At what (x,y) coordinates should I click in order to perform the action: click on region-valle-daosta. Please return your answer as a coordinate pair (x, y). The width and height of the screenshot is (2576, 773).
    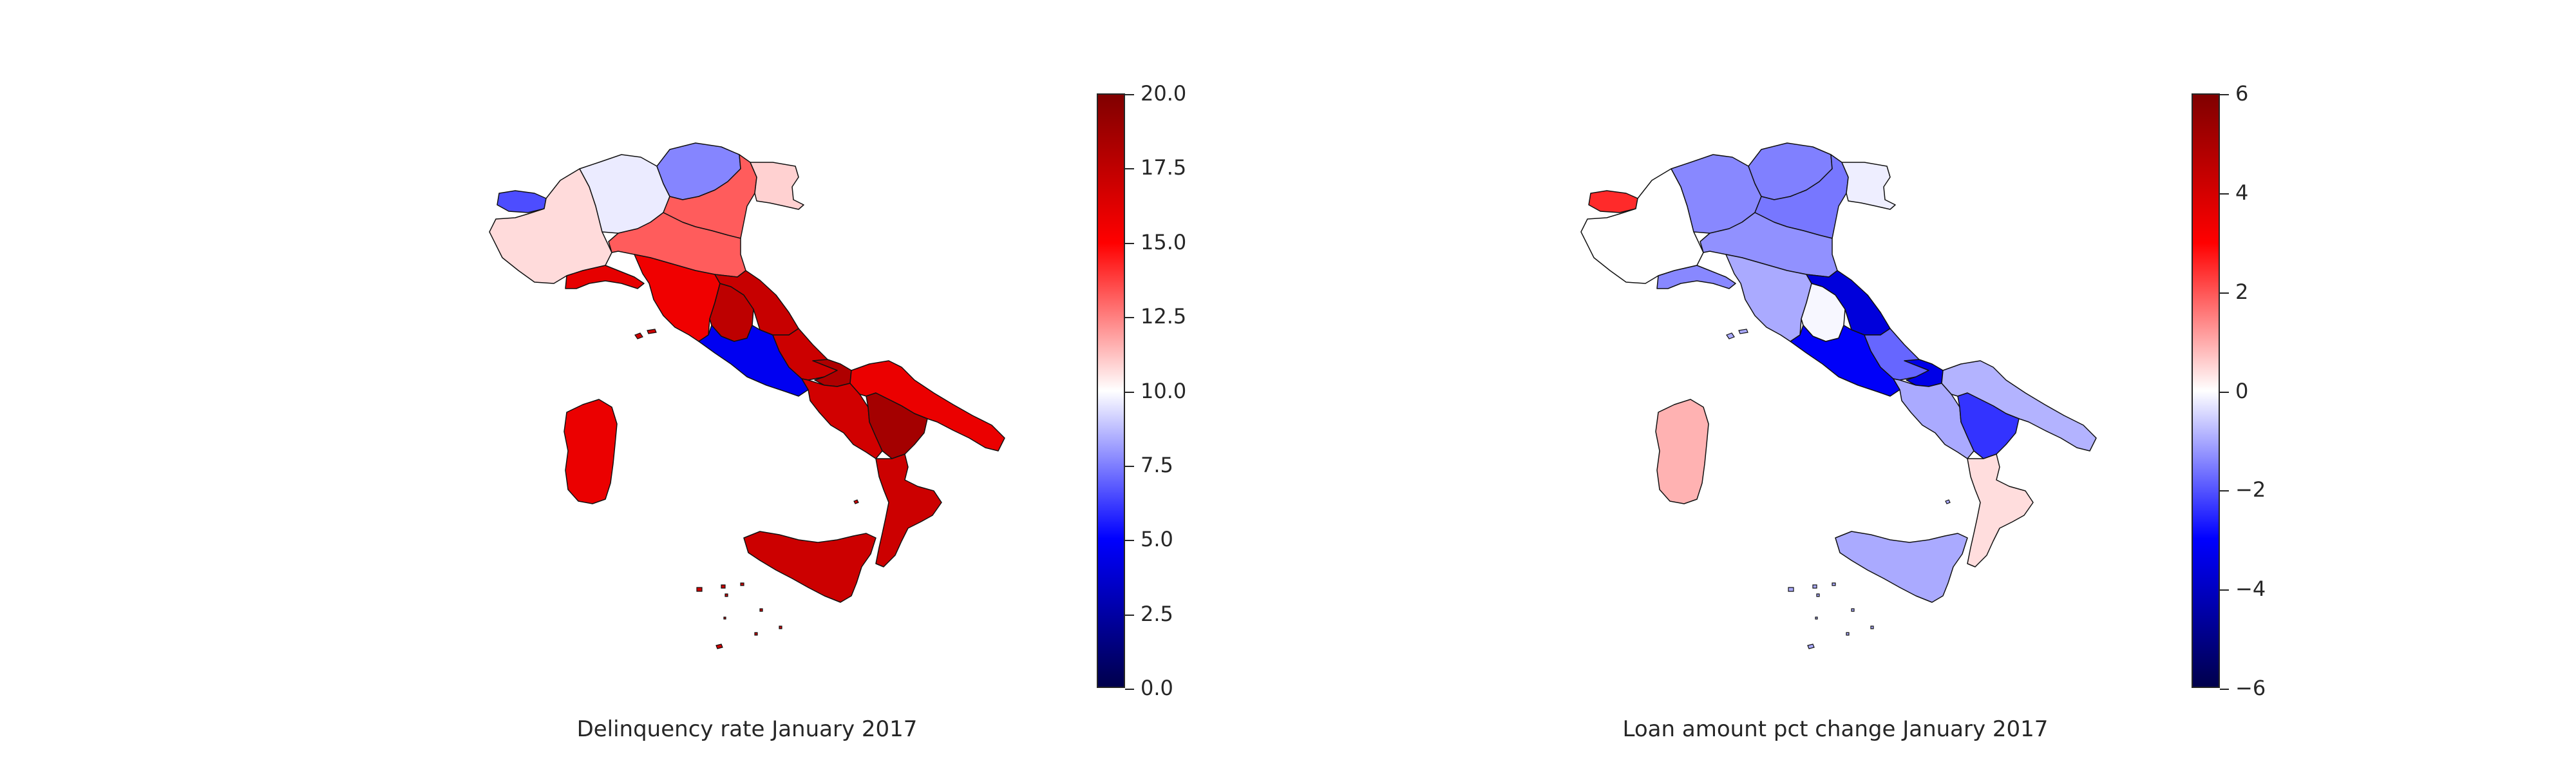
    Looking at the image, I should click on (1613, 201).